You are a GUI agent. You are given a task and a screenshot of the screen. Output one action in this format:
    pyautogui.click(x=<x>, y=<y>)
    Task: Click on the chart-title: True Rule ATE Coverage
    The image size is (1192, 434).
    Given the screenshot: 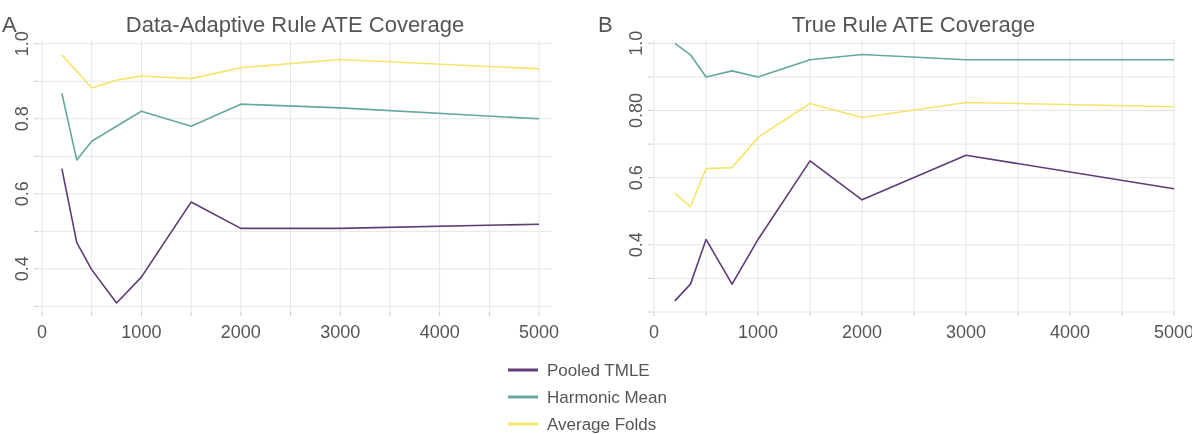 What is the action you would take?
    pyautogui.click(x=913, y=24)
    